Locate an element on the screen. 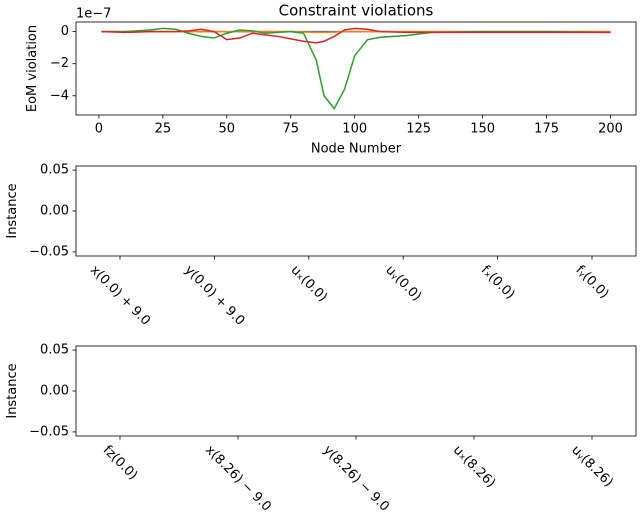  x-tick-label: 75 is located at coordinates (290, 129).